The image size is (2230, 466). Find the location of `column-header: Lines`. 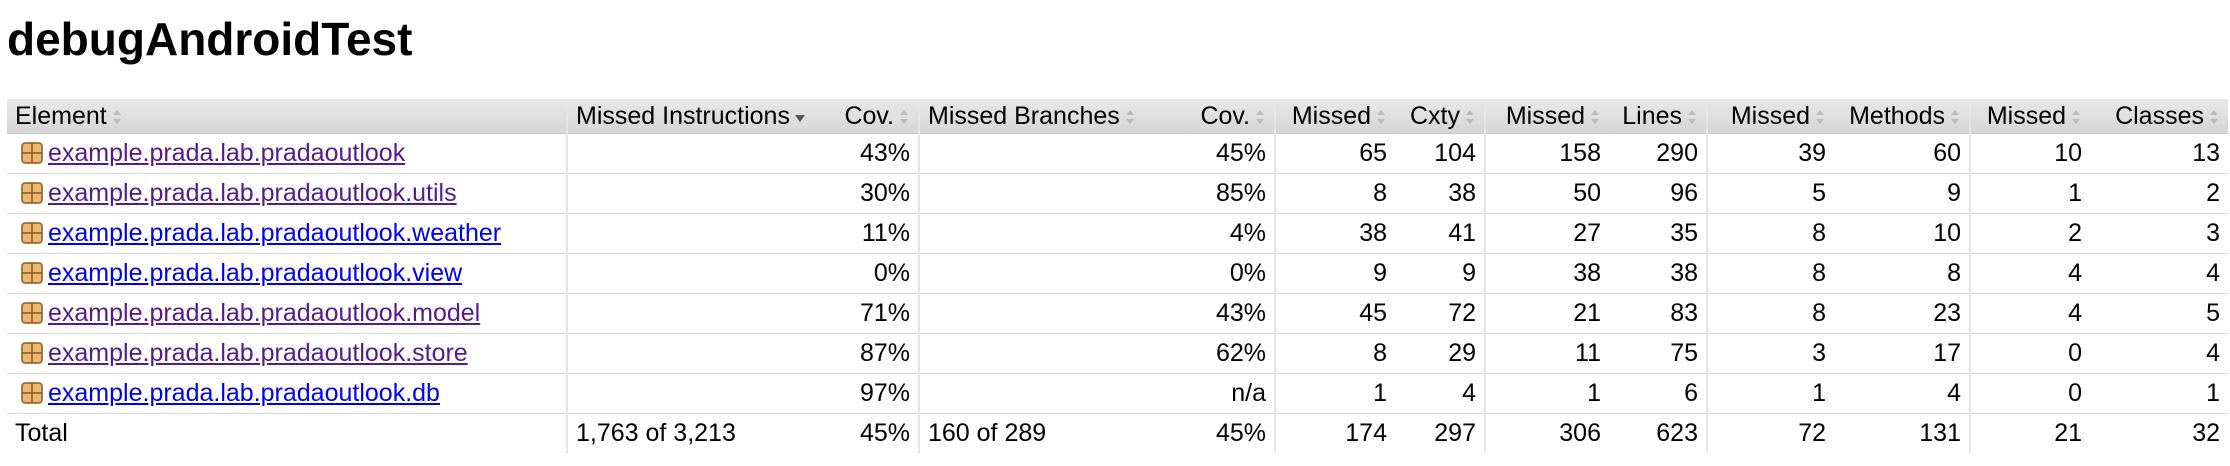

column-header: Lines is located at coordinates (1658, 116).